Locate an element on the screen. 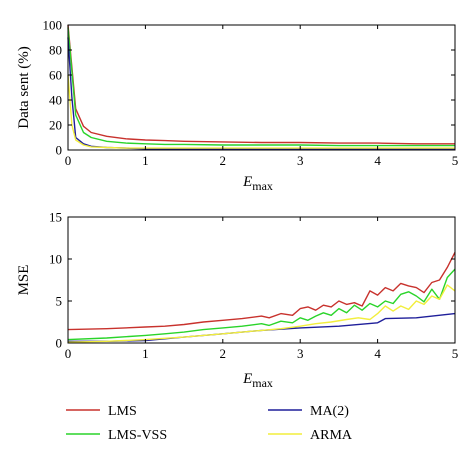  legend-label-arma: ARMA is located at coordinates (331, 435).